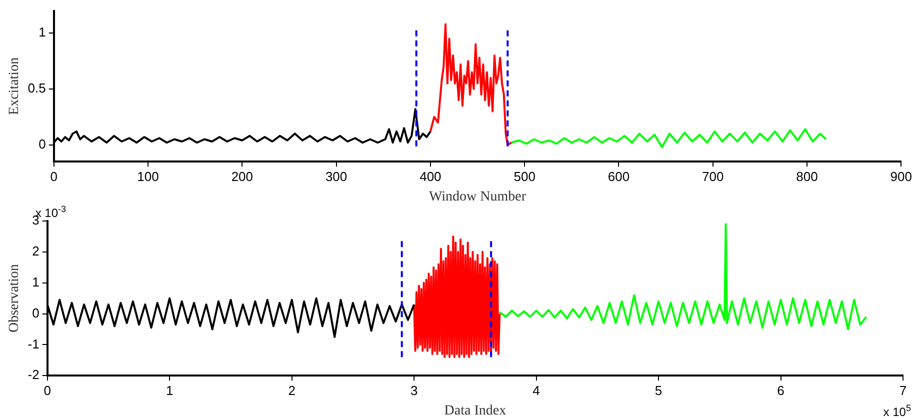 The image size is (915, 419). I want to click on text: x 10$^{5}$, so click(897, 411).